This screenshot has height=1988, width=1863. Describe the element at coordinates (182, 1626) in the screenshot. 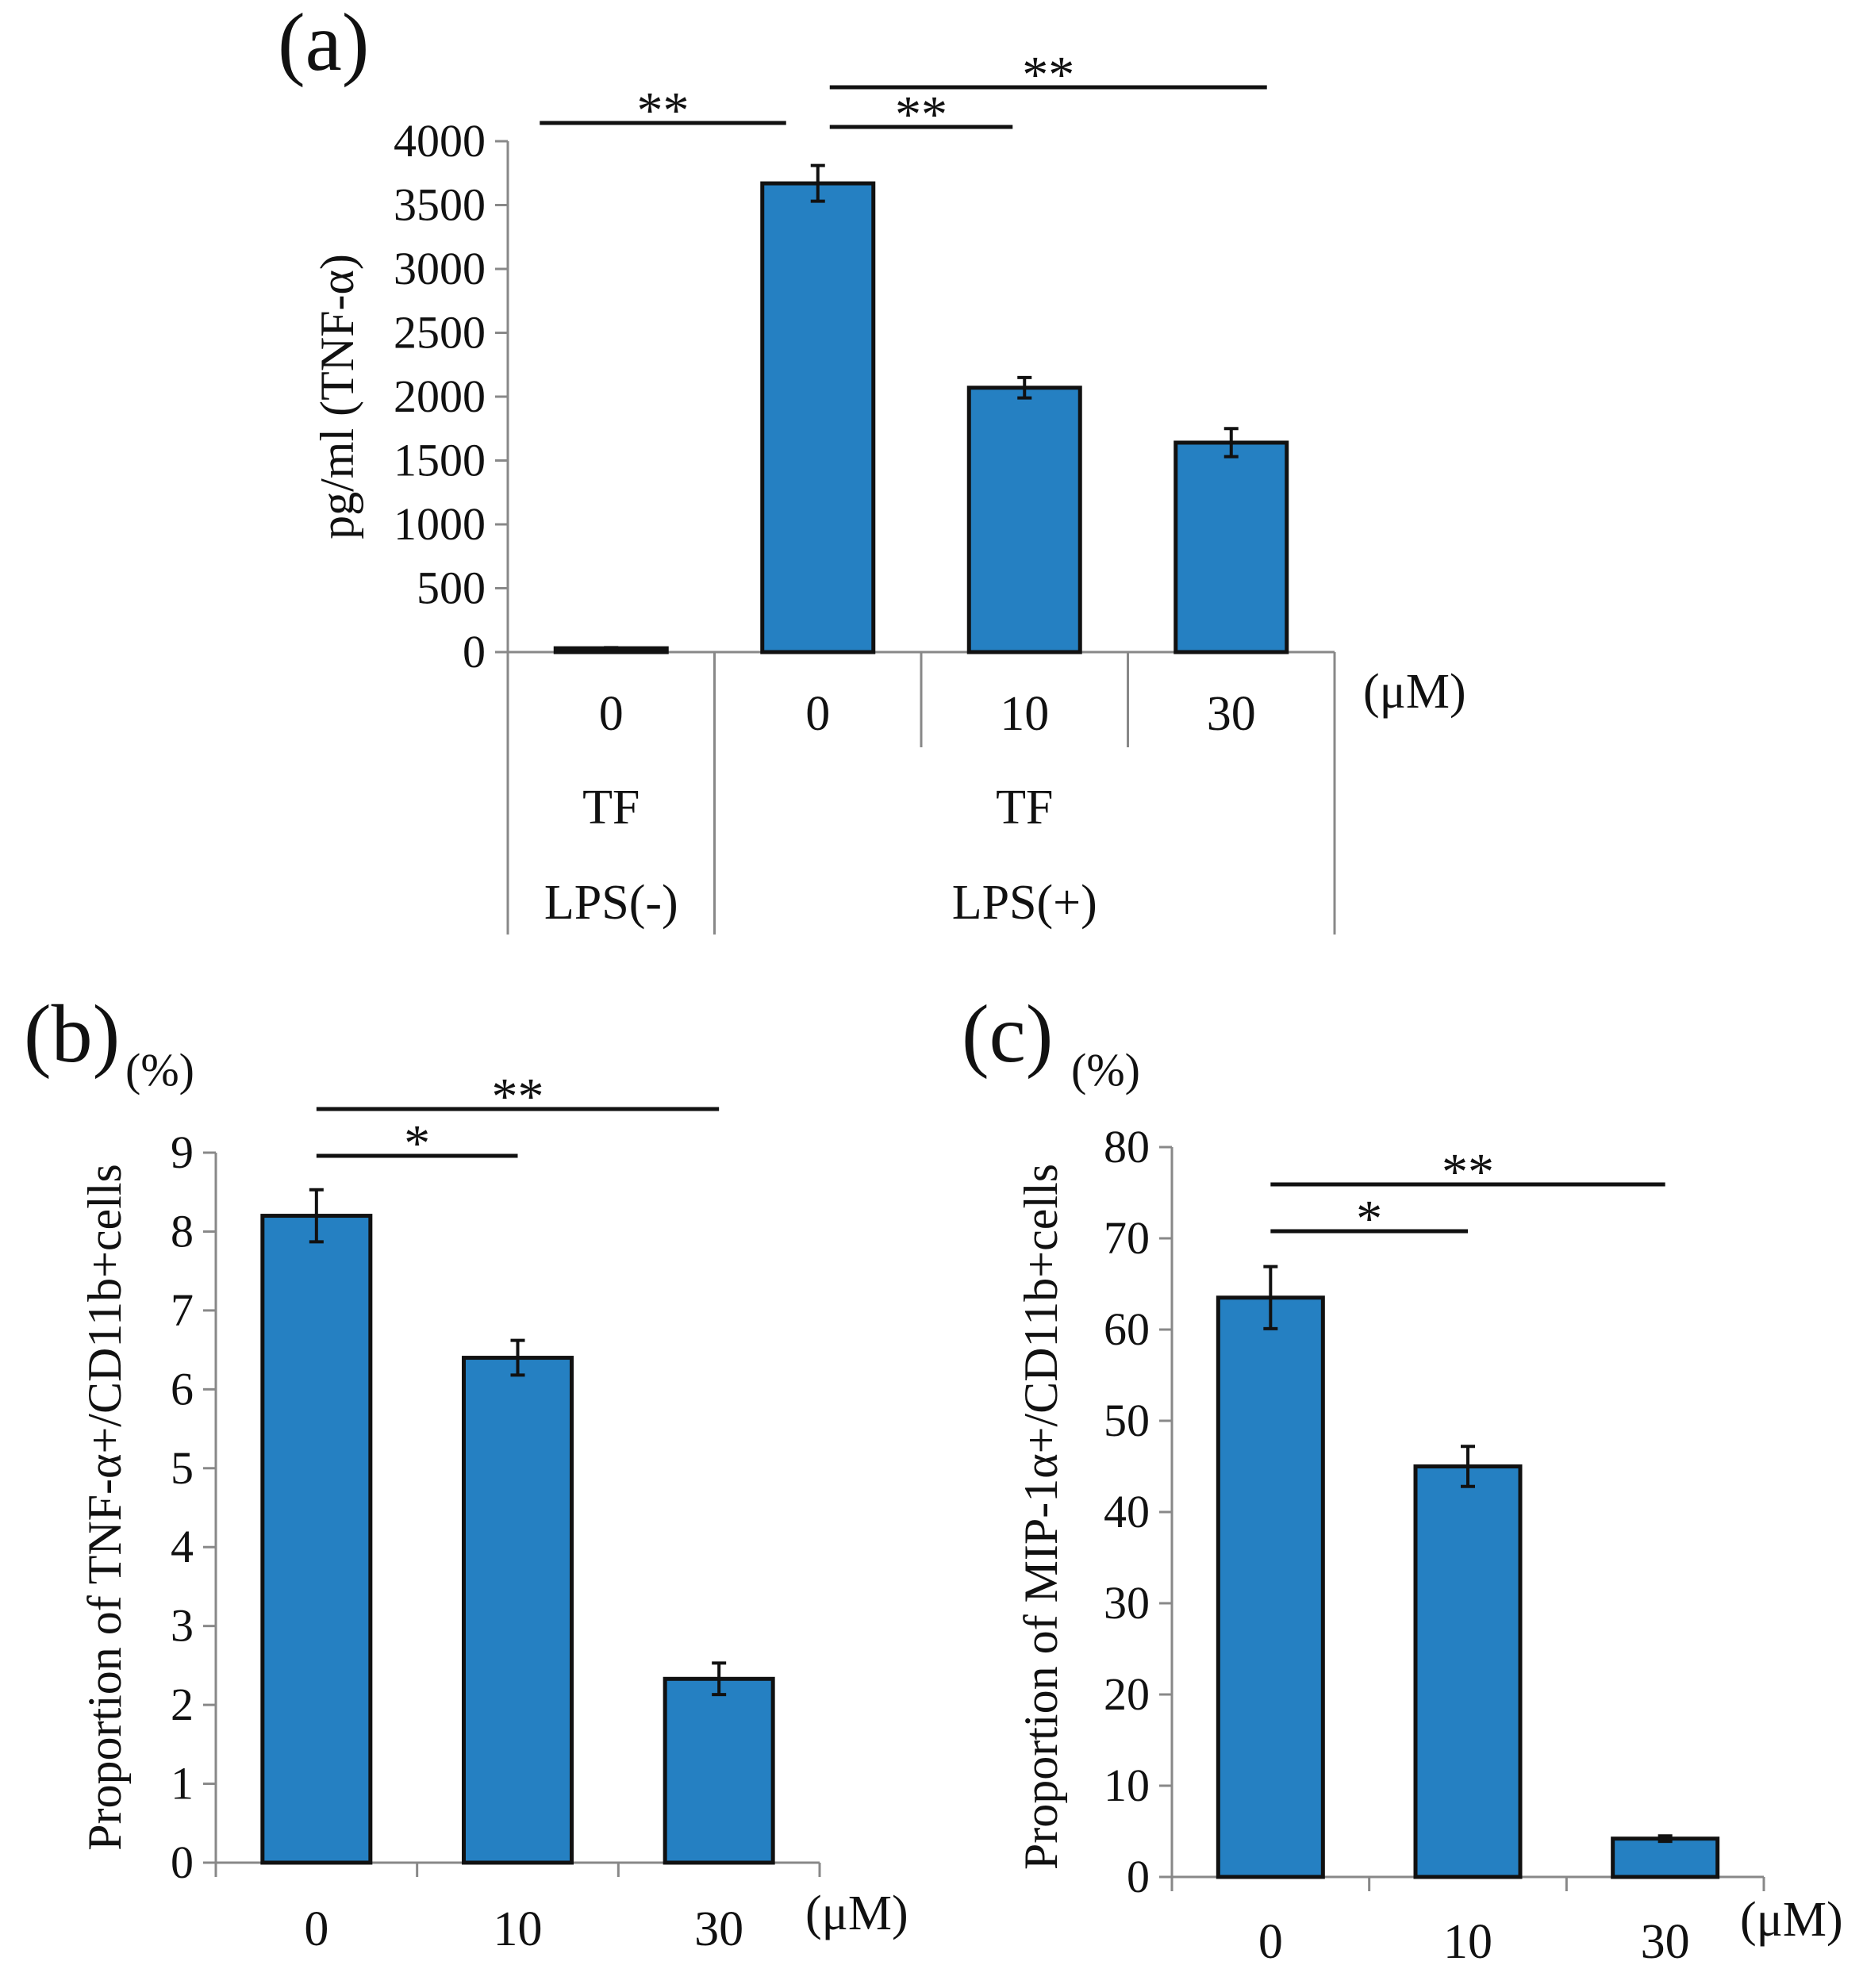

I see `y-tick-label: 3` at that location.